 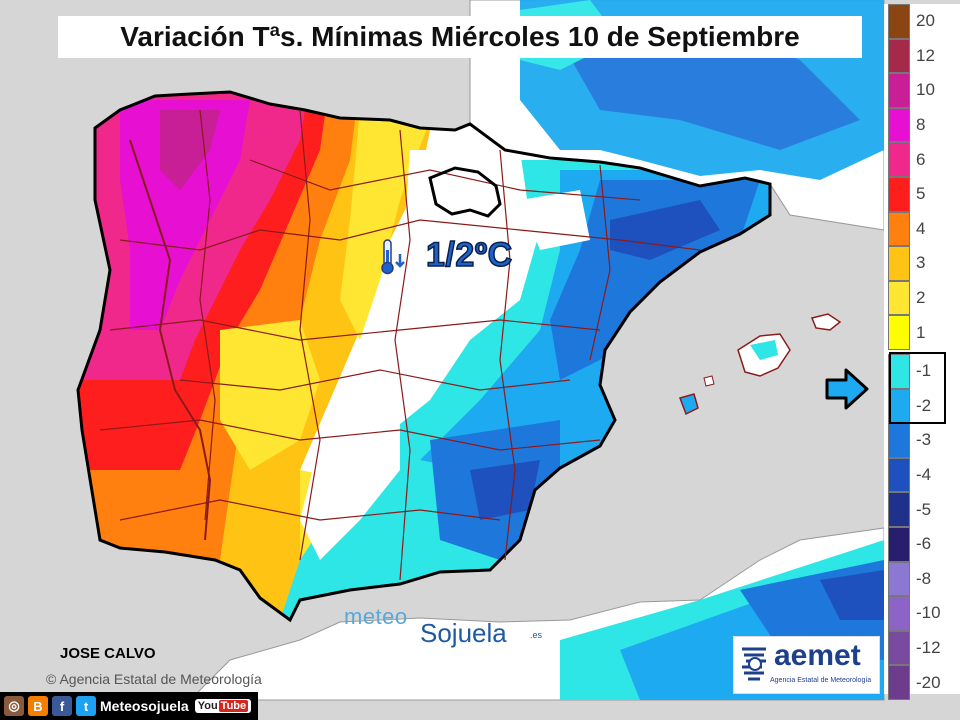 I want to click on legend-item: 12, so click(x=924, y=56).